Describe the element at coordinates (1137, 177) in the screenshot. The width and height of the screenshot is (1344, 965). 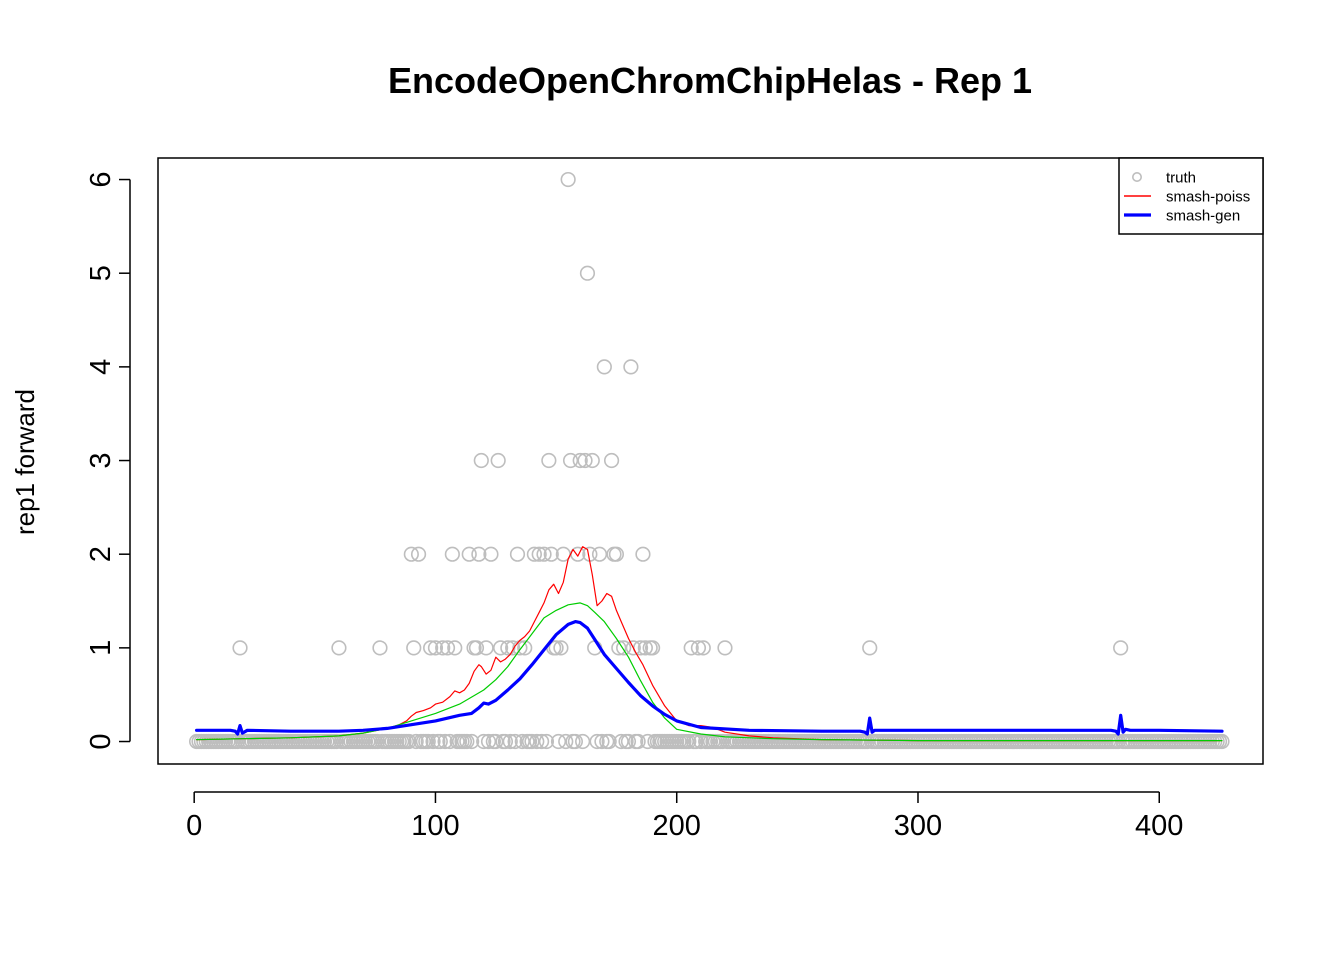
I see `legend-truth-marker` at that location.